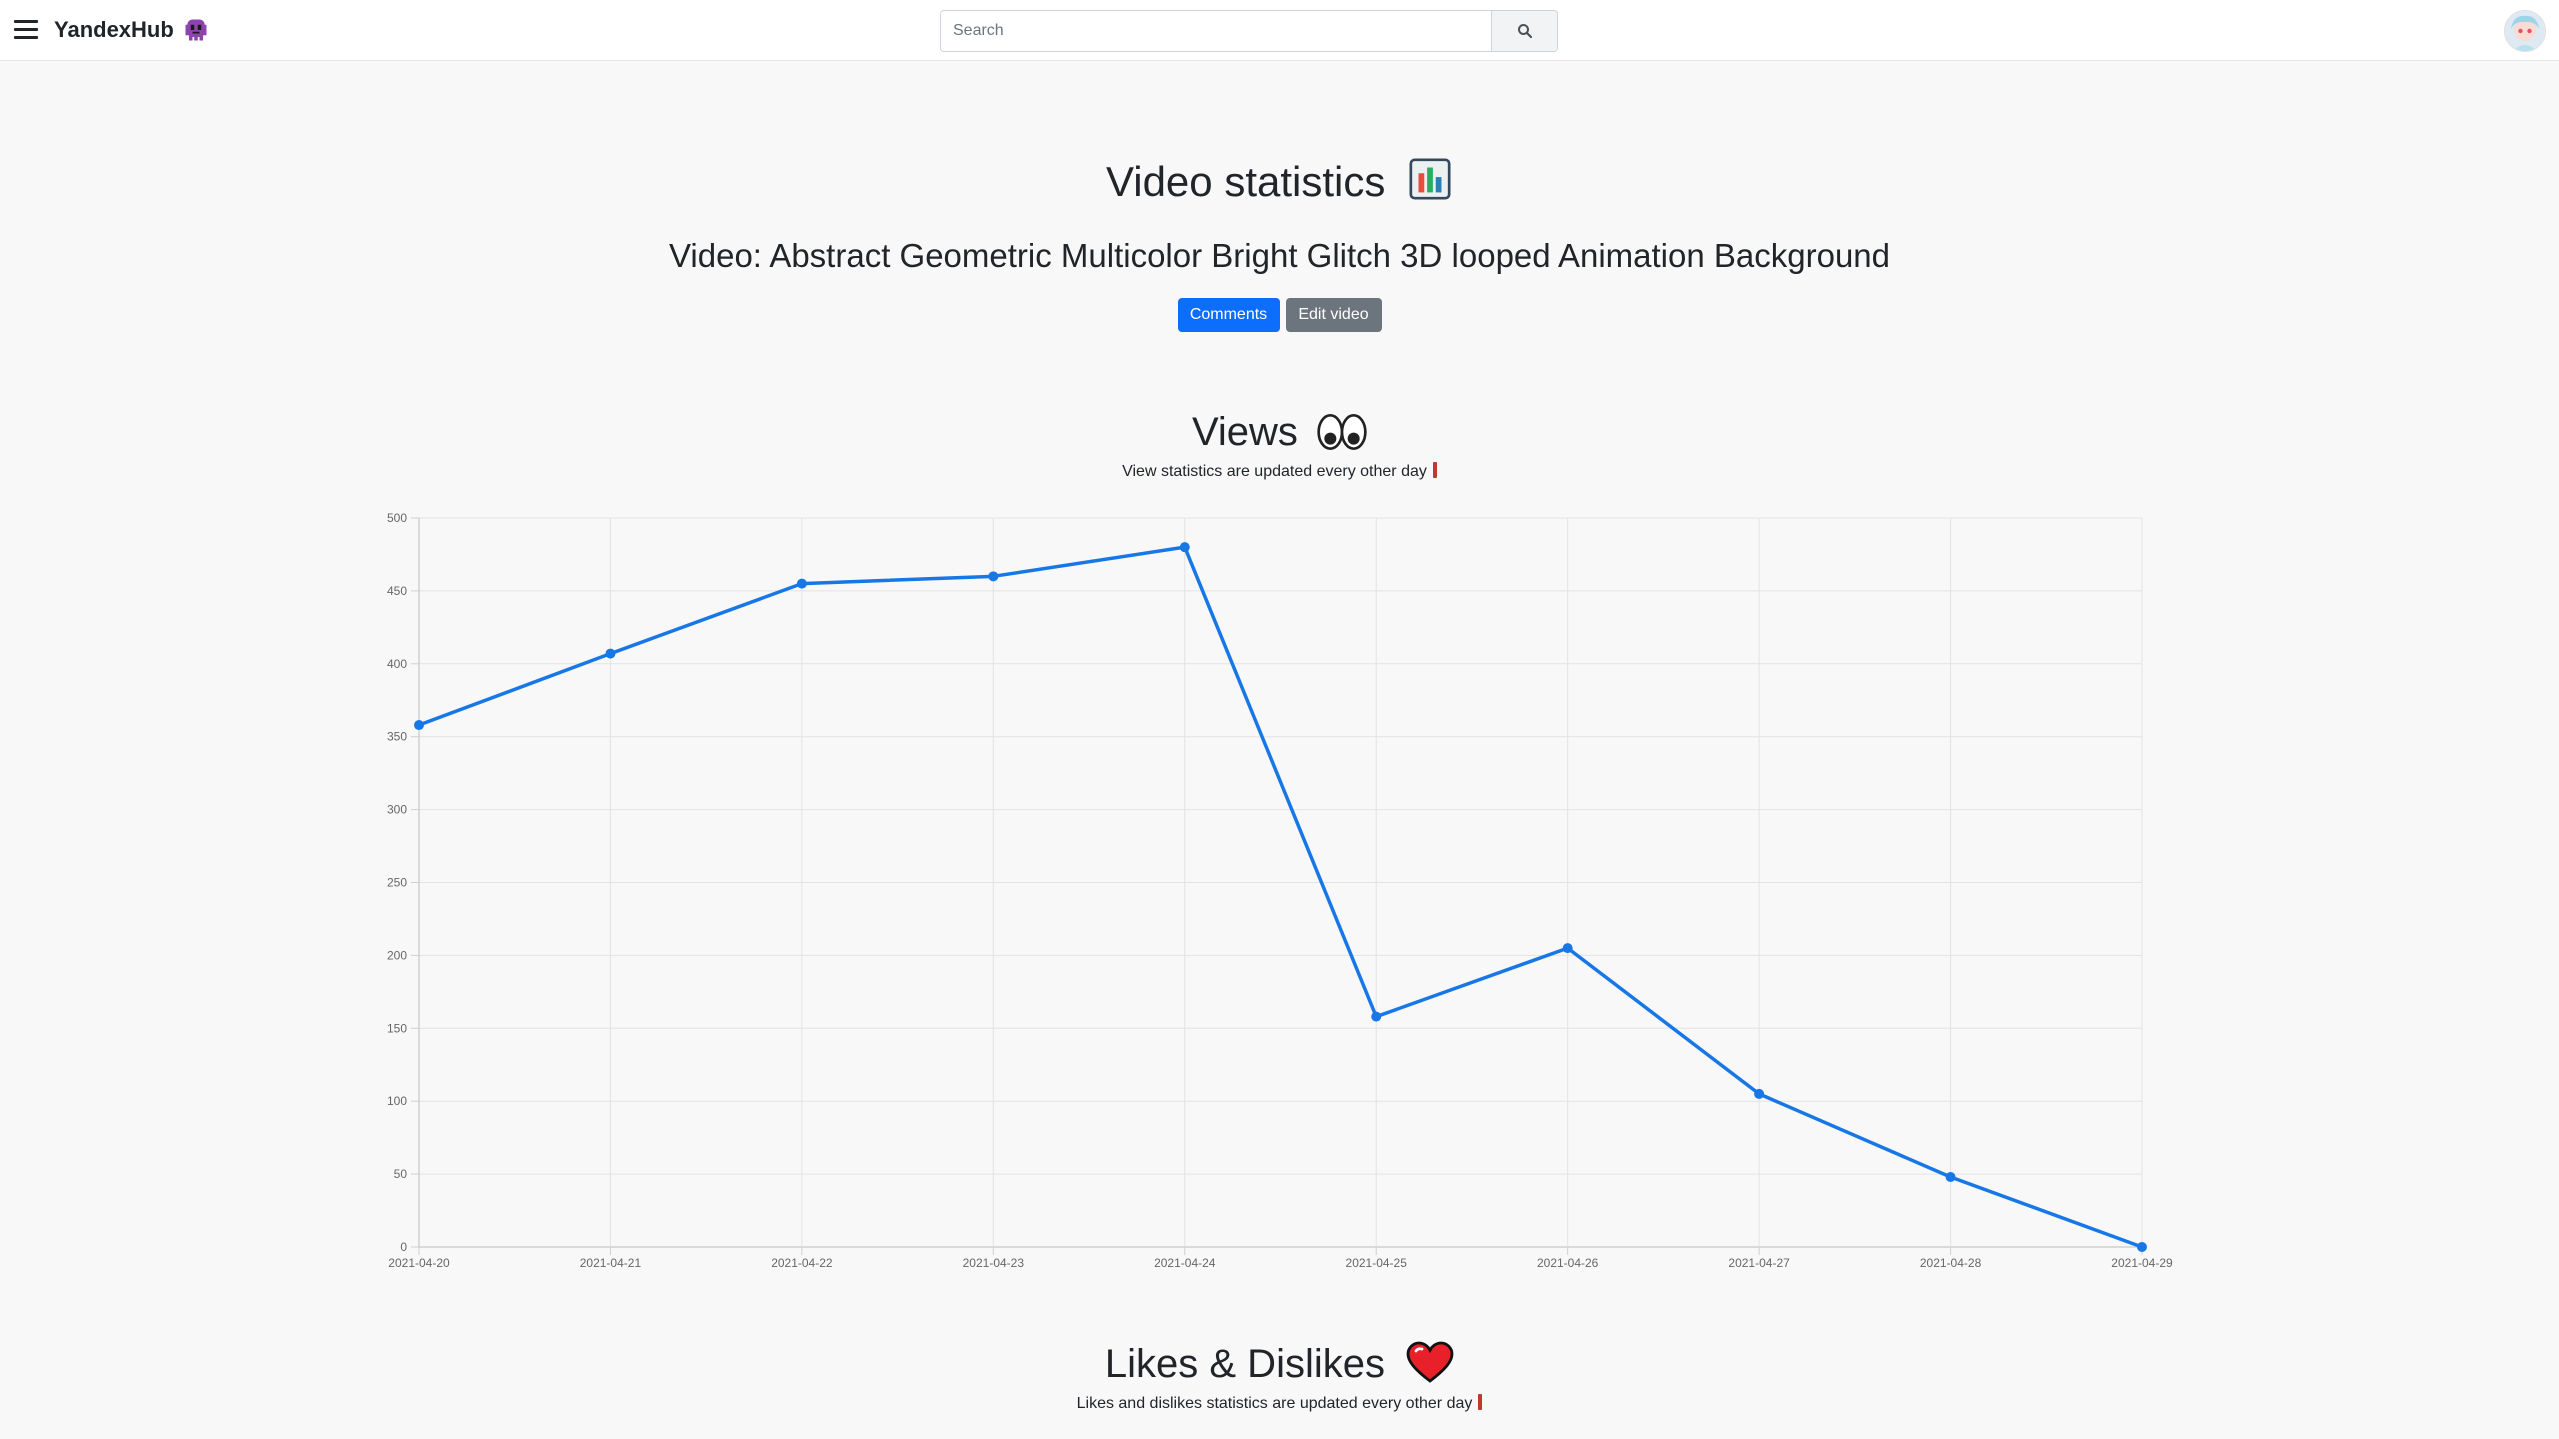 This screenshot has height=1439, width=2559. What do you see at coordinates (1333, 315) in the screenshot?
I see `edit-video-button: Edit video` at bounding box center [1333, 315].